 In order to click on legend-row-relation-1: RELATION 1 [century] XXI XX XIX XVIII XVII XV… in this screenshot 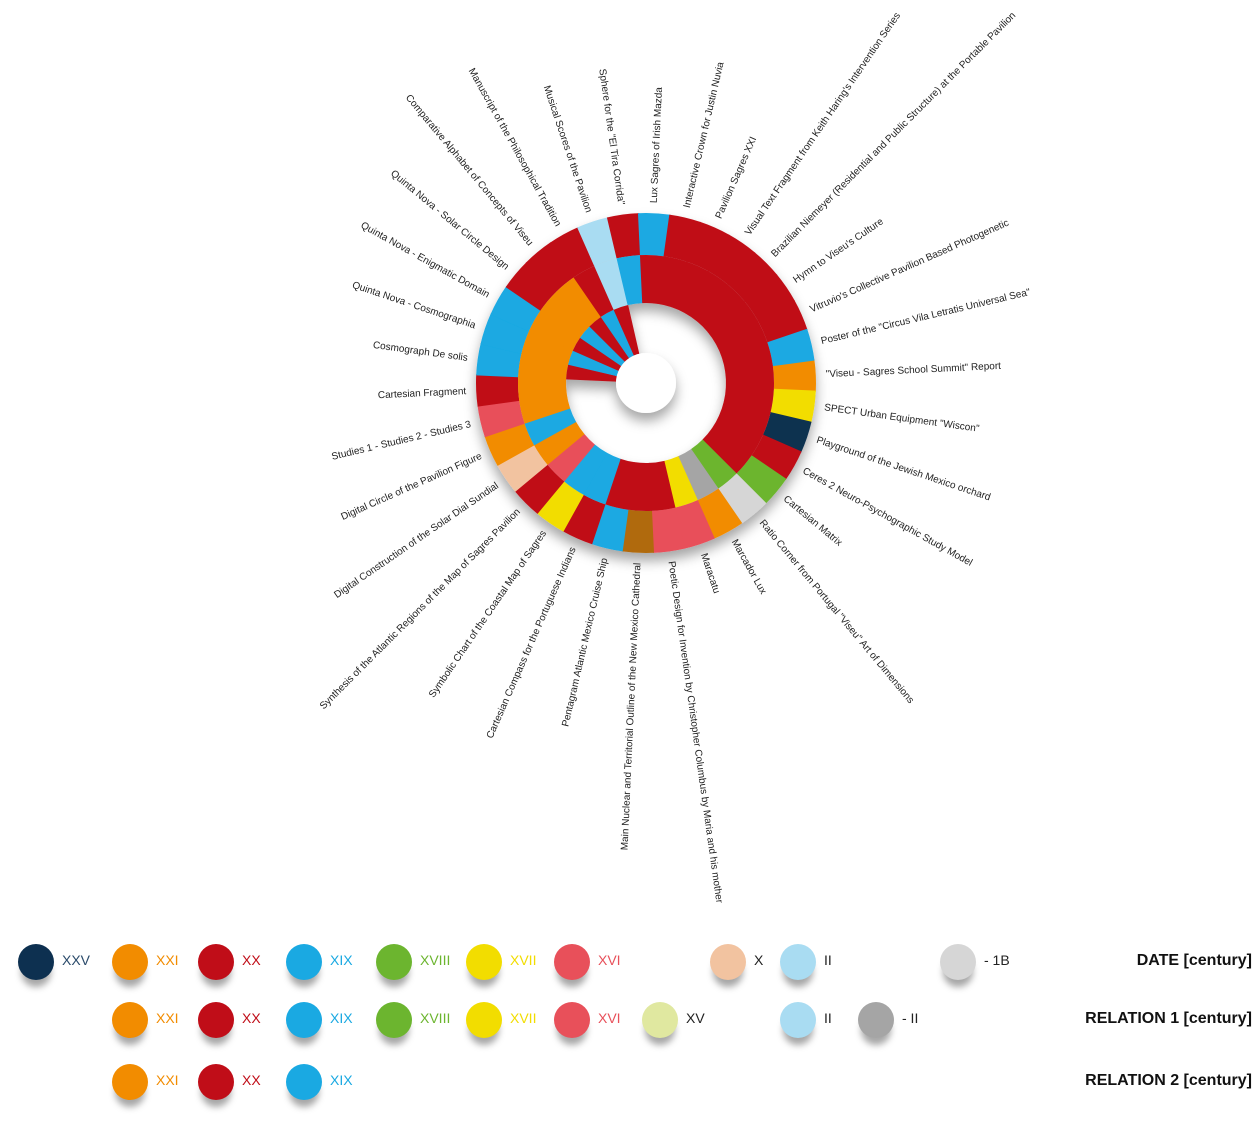, I will do `click(628, 1020)`.